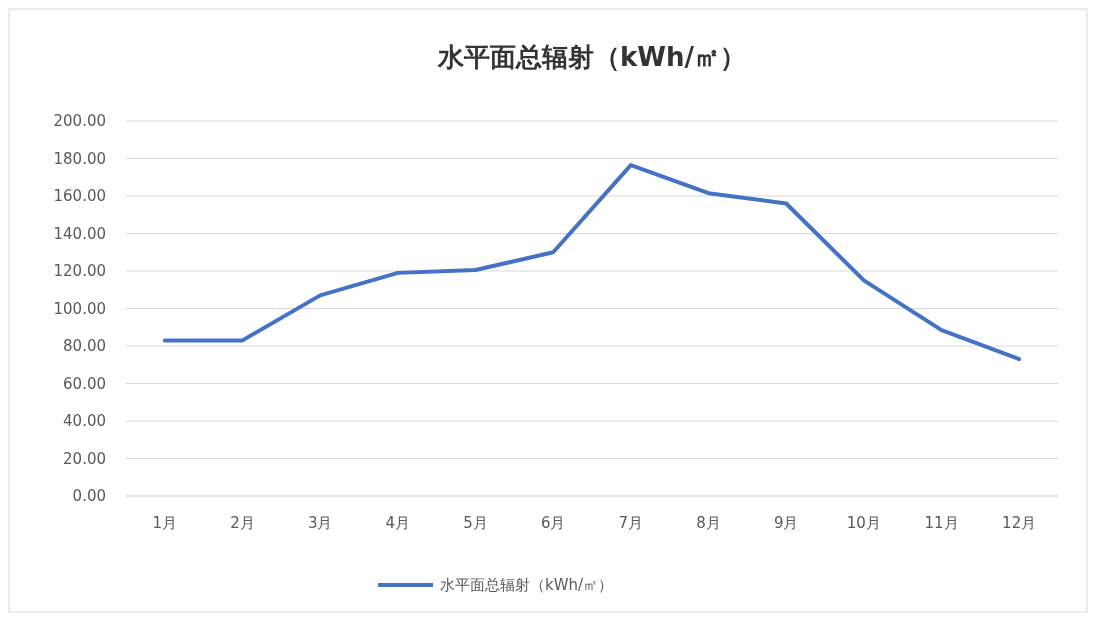  What do you see at coordinates (79, 121) in the screenshot?
I see `y-tick-label: 200.00` at bounding box center [79, 121].